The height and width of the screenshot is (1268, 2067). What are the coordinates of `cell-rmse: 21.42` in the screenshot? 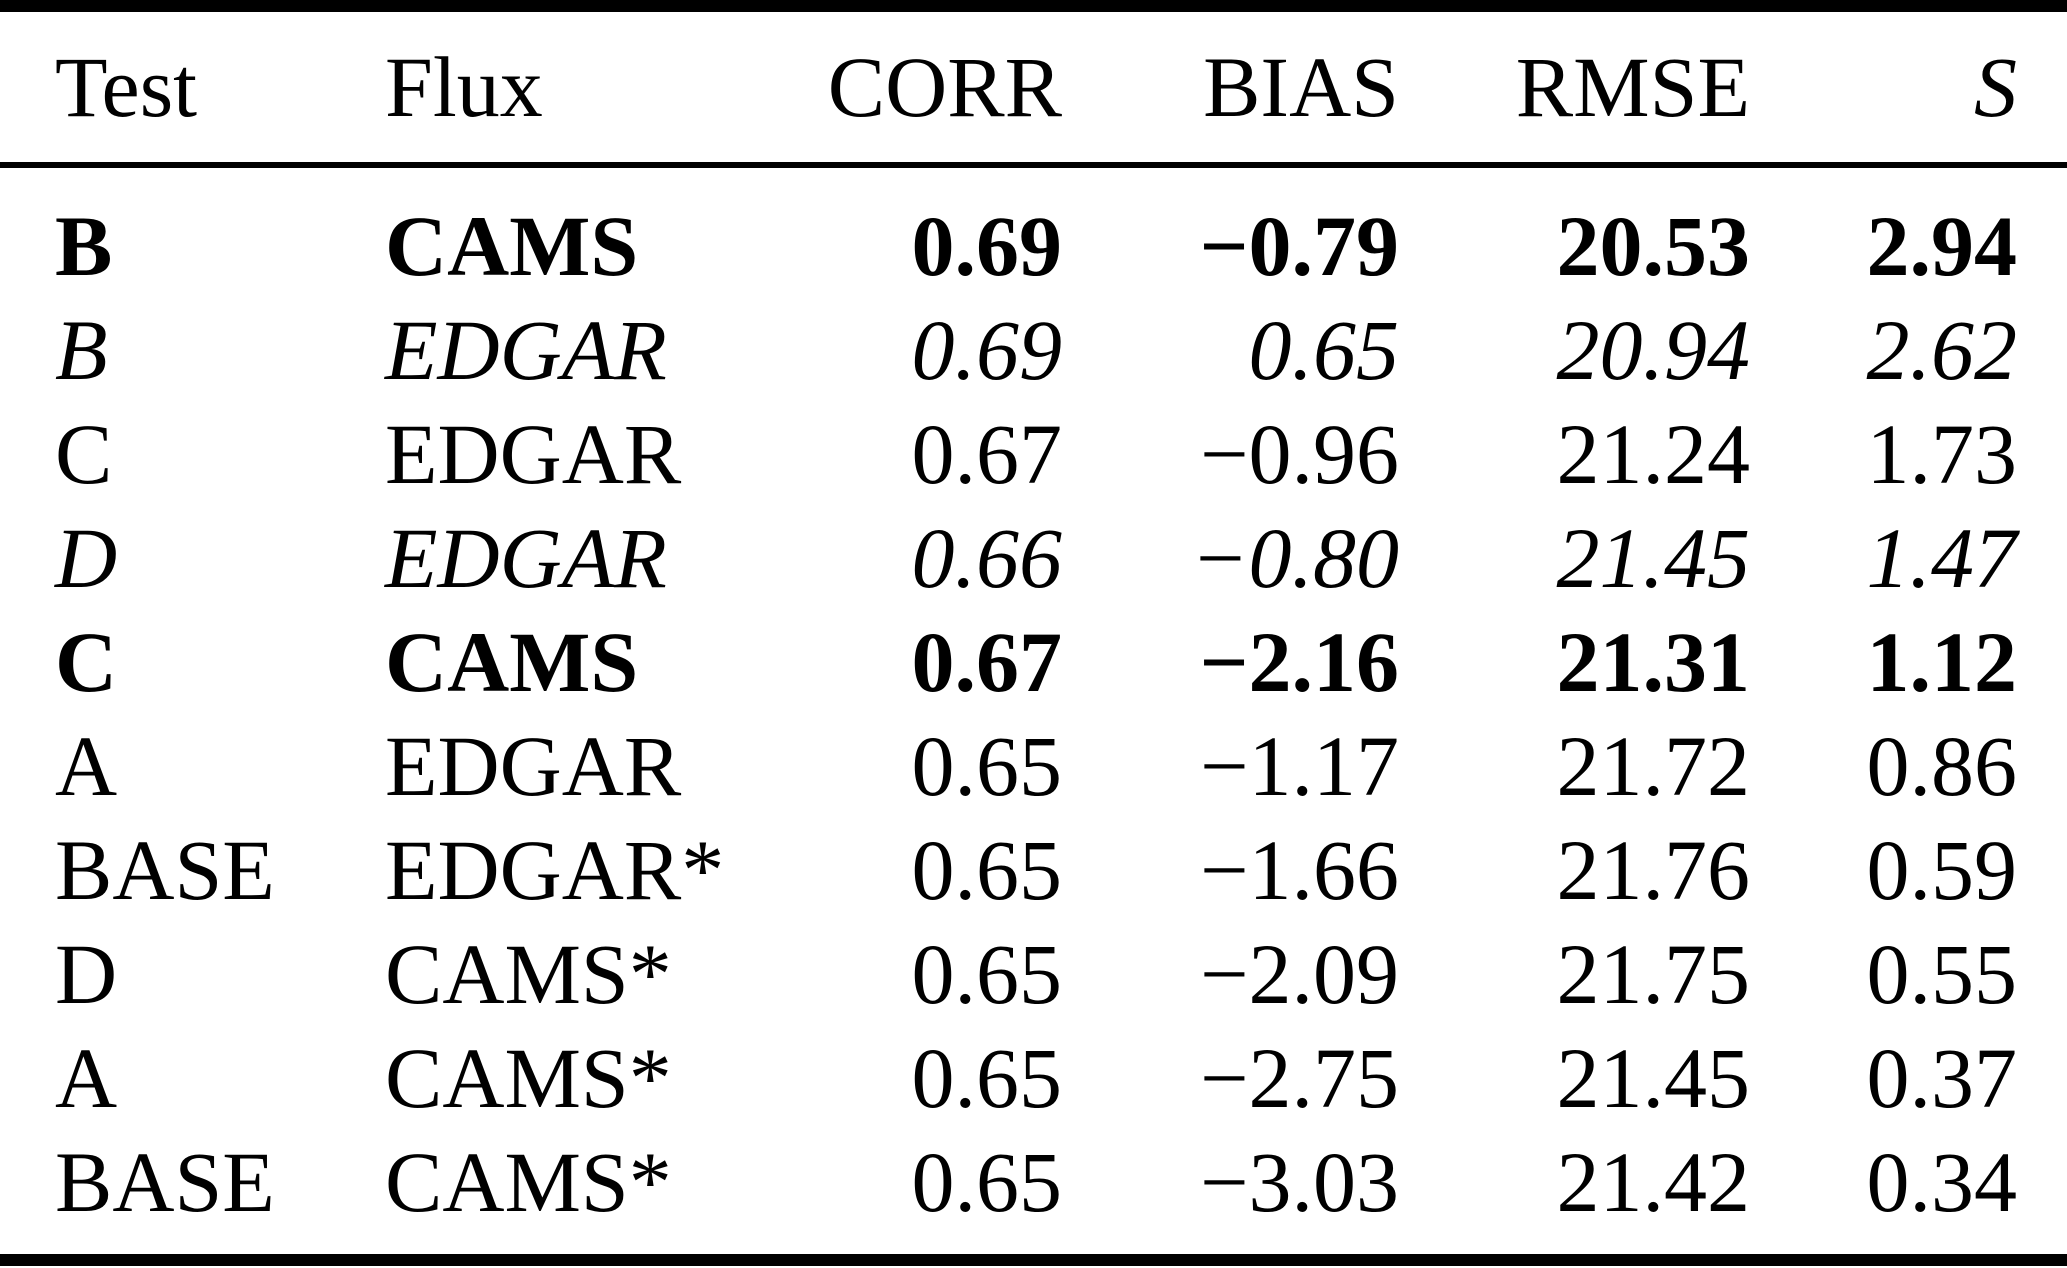 It's located at (1653, 1182).